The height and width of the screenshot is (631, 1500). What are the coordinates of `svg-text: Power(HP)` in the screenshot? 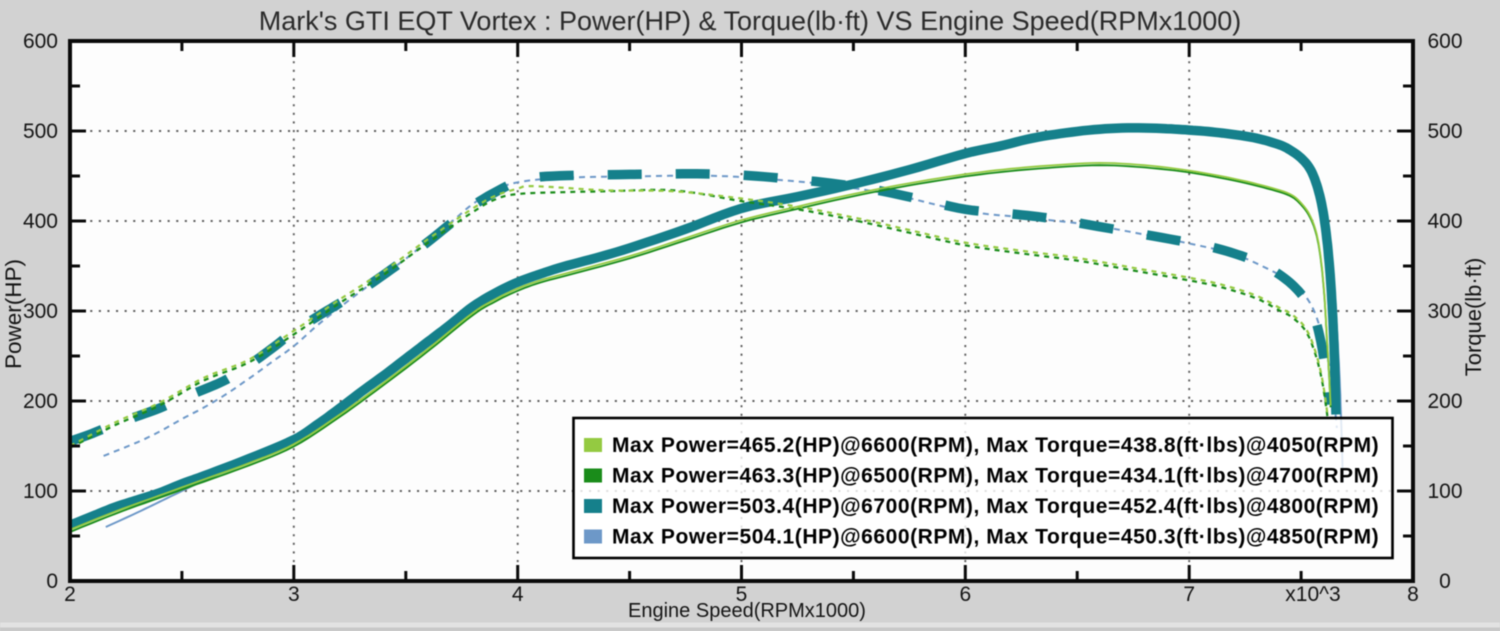 It's located at (13, 314).